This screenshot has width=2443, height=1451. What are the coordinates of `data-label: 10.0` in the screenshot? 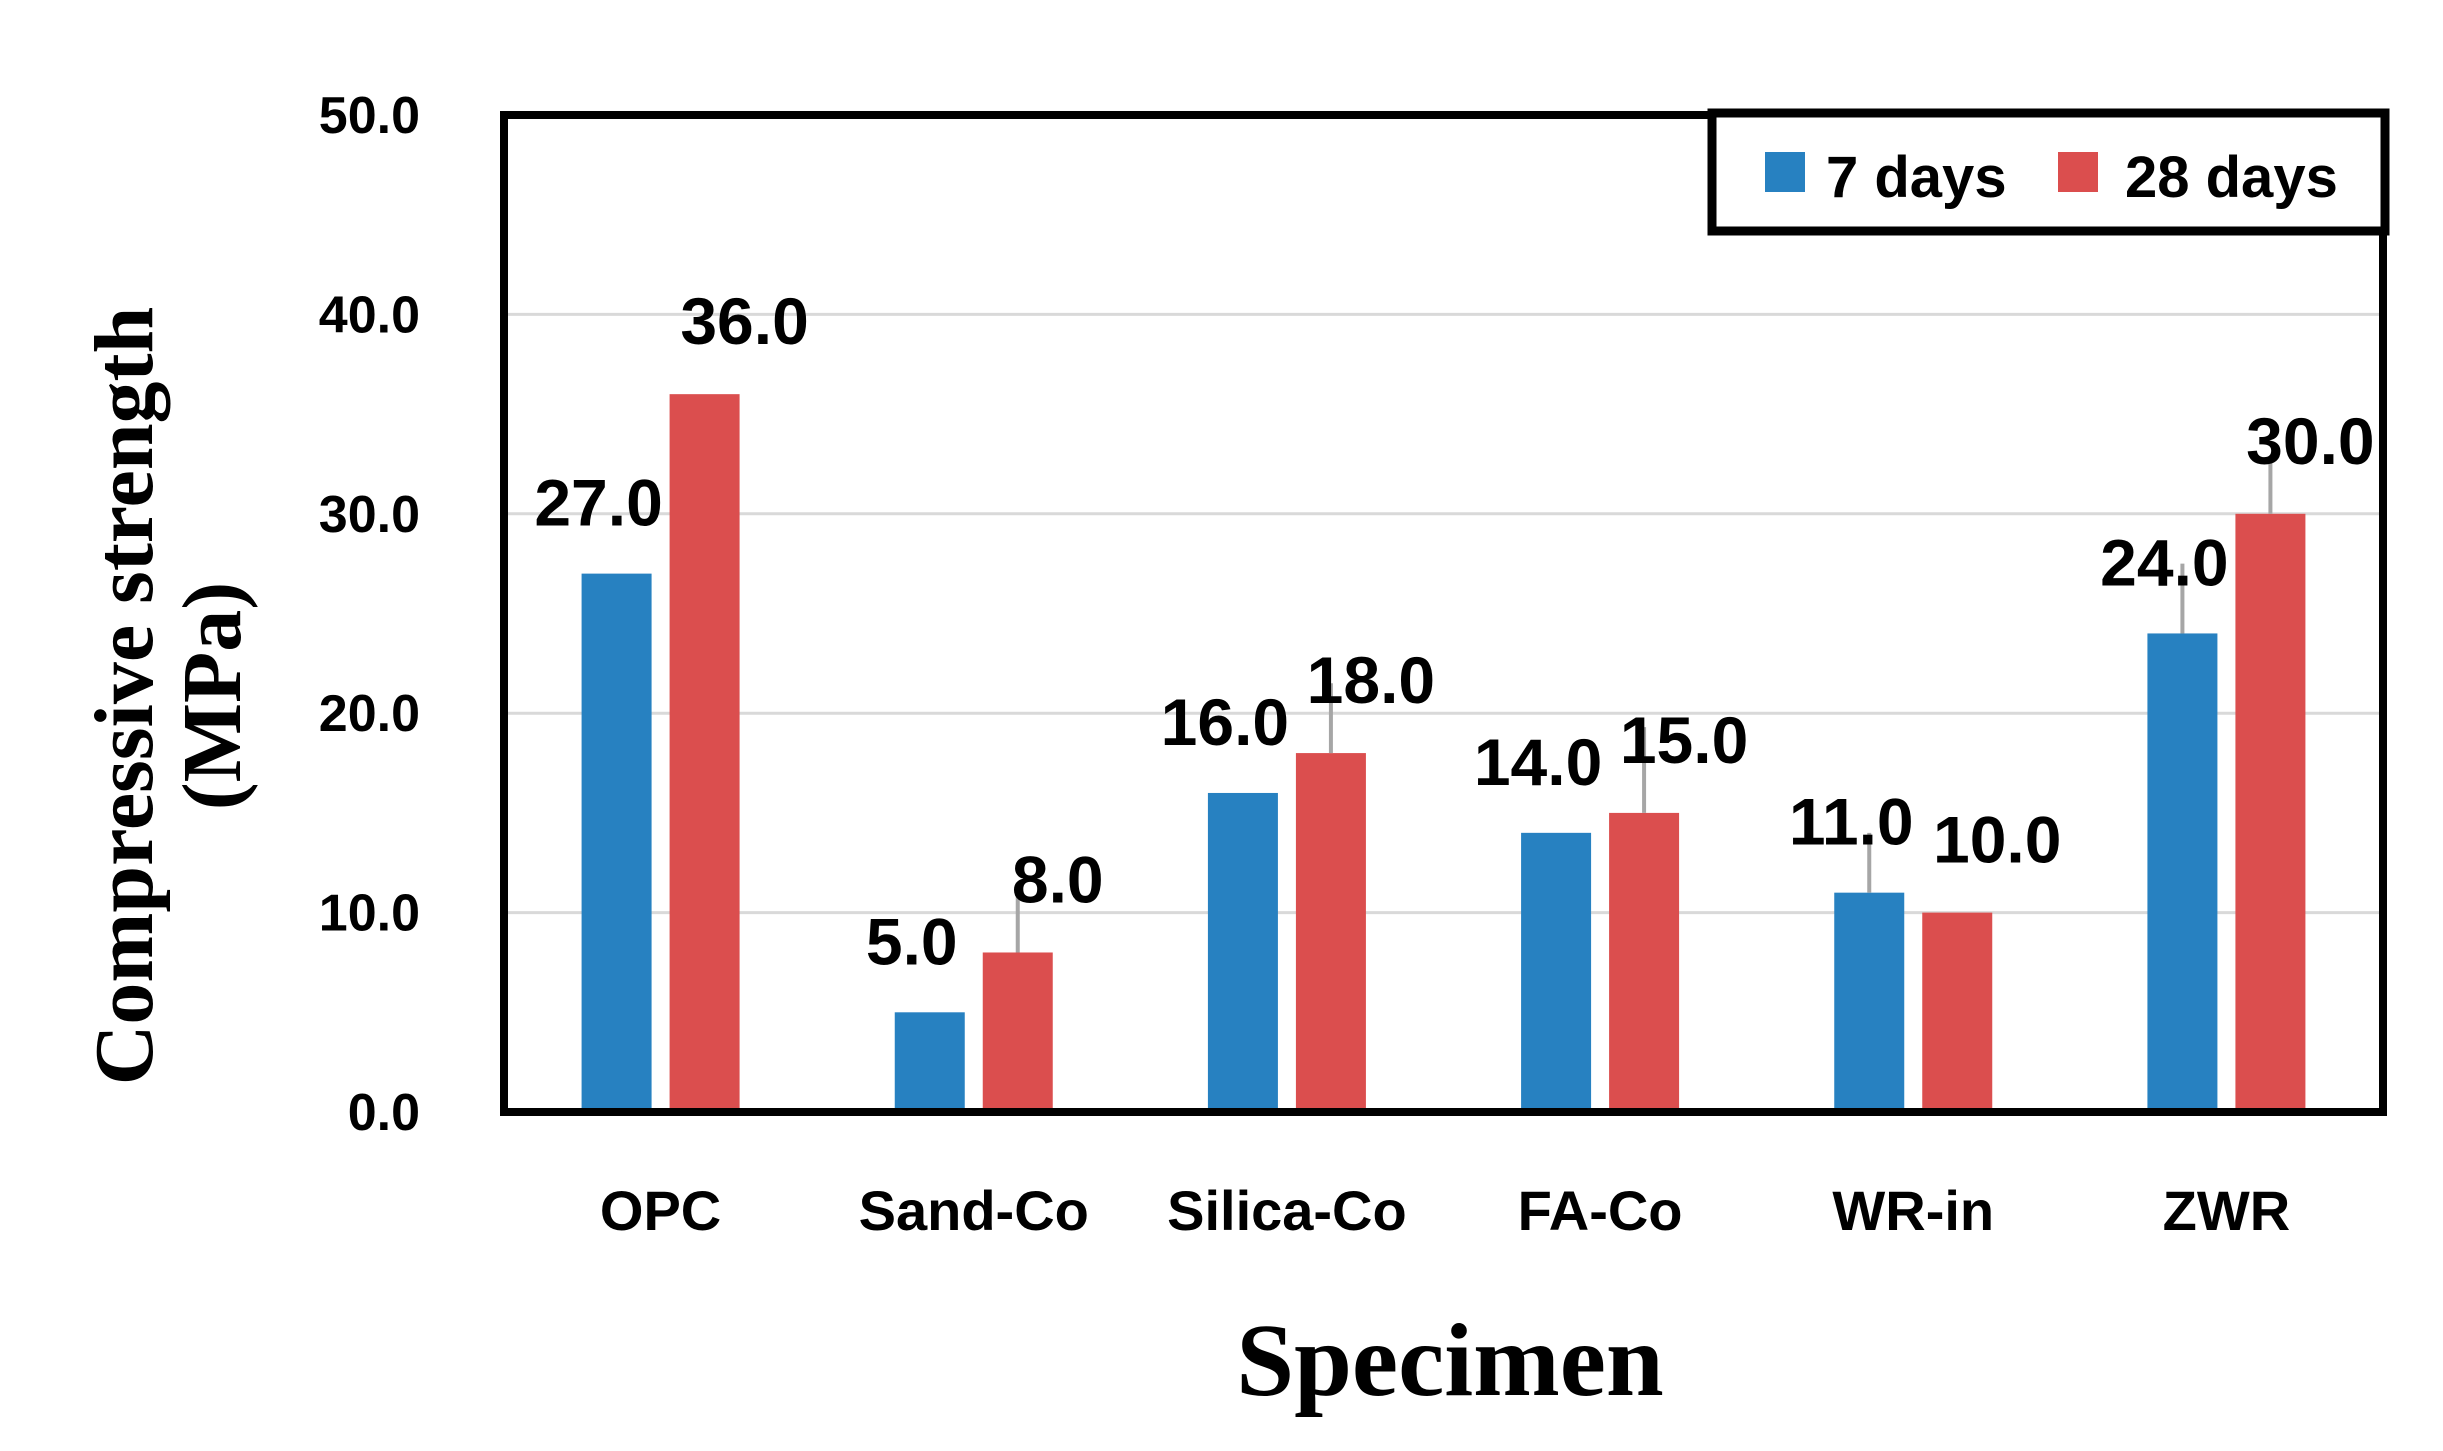 It's located at (1997, 840).